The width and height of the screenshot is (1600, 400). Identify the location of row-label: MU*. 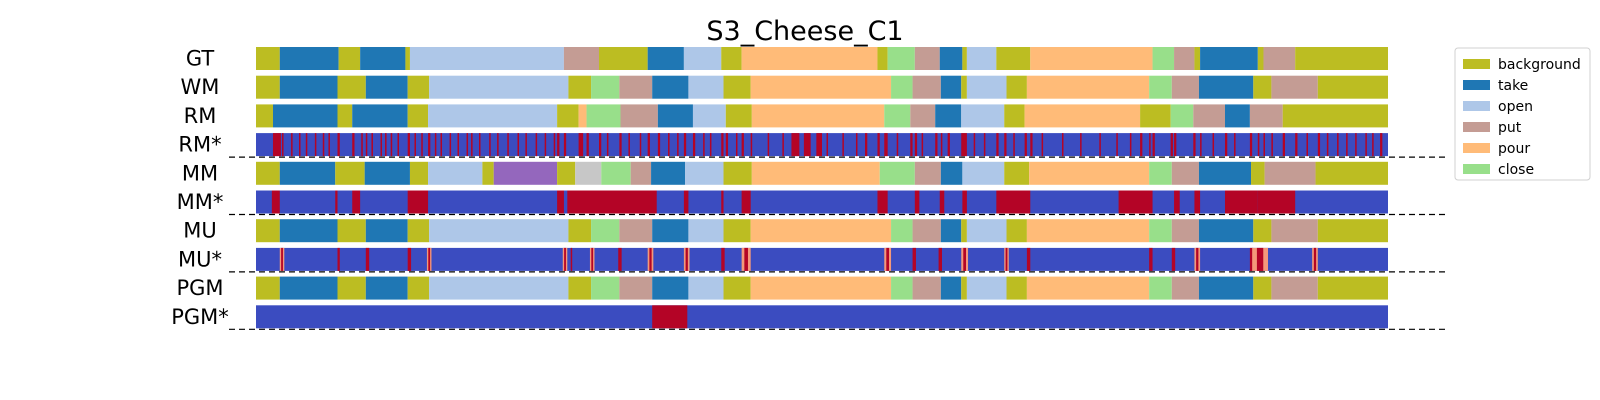
(200, 259).